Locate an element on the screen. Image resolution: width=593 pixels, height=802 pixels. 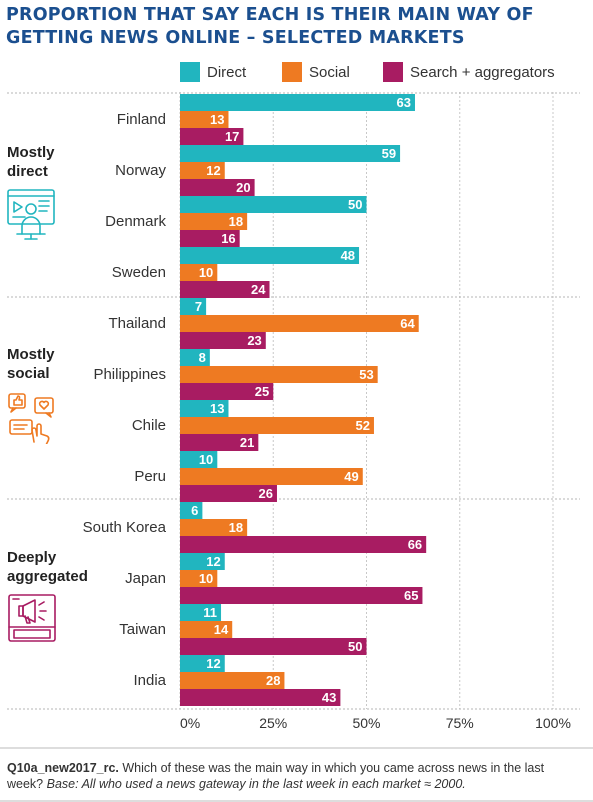
bar-denmark-social is located at coordinates (214, 221).